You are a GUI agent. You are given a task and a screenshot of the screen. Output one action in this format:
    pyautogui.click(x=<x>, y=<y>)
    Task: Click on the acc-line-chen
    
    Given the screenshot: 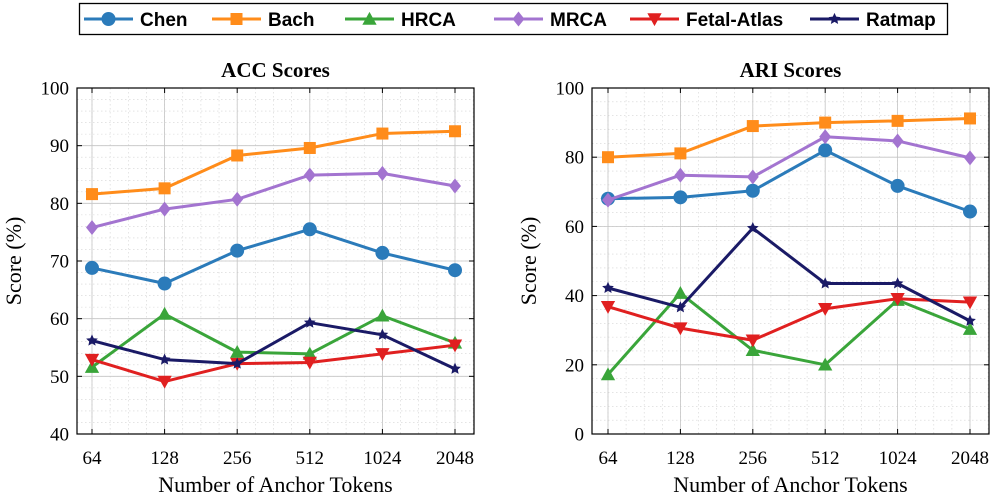 What is the action you would take?
    pyautogui.click(x=273, y=256)
    